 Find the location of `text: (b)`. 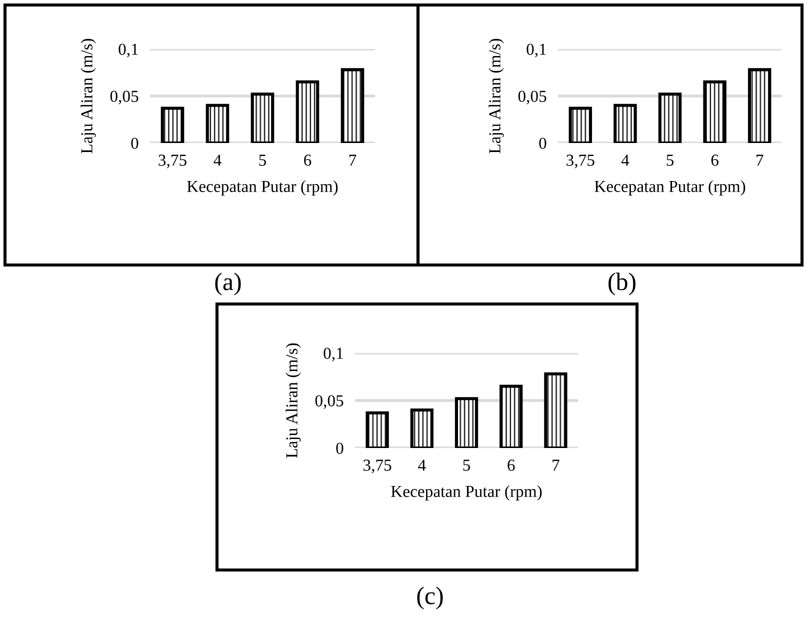

text: (b) is located at coordinates (622, 284).